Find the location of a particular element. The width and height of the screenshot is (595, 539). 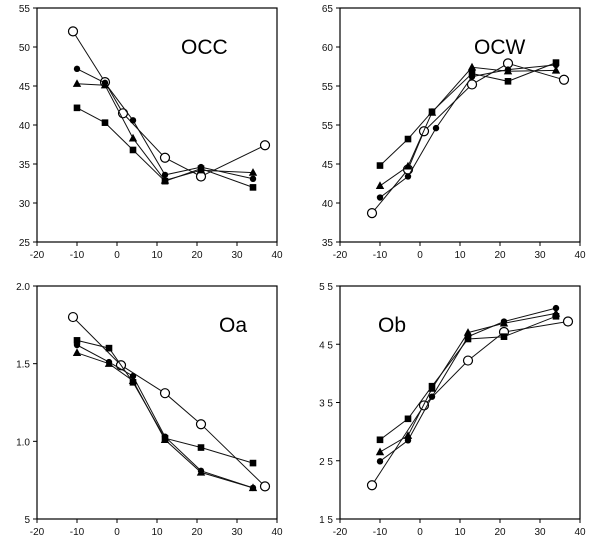

panel-oa-plot is located at coordinates (169, 401).